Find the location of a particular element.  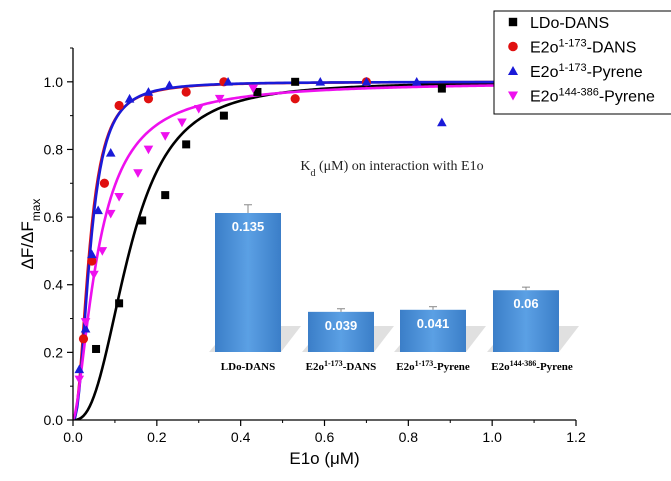

bar-category-label: LDo-DANS is located at coordinates (248, 367).